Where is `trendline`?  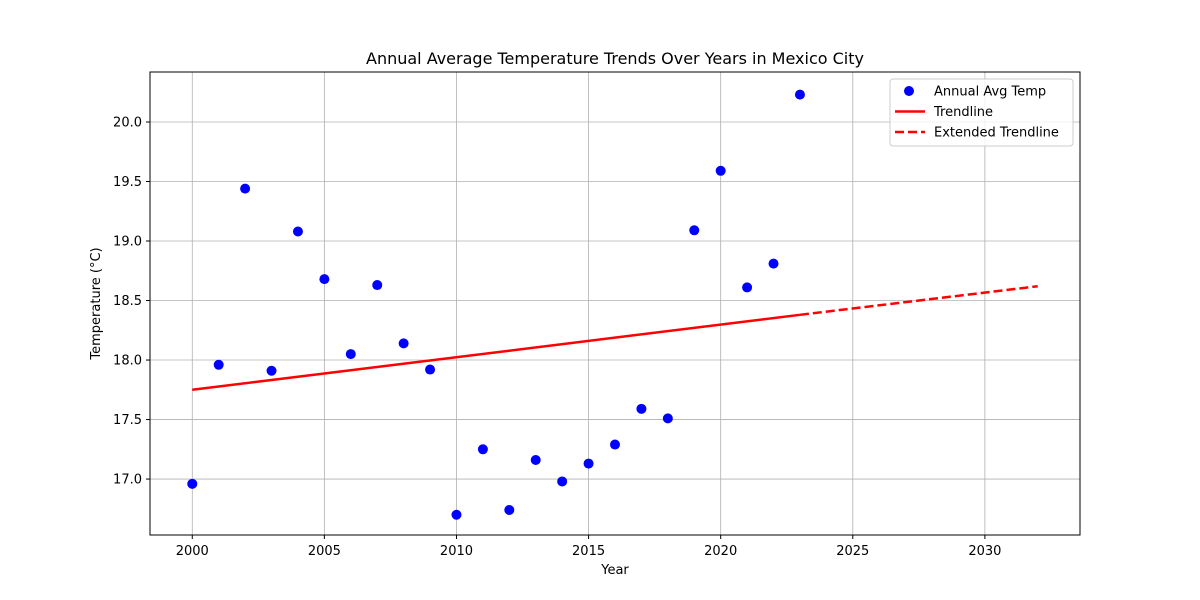 trendline is located at coordinates (496, 352).